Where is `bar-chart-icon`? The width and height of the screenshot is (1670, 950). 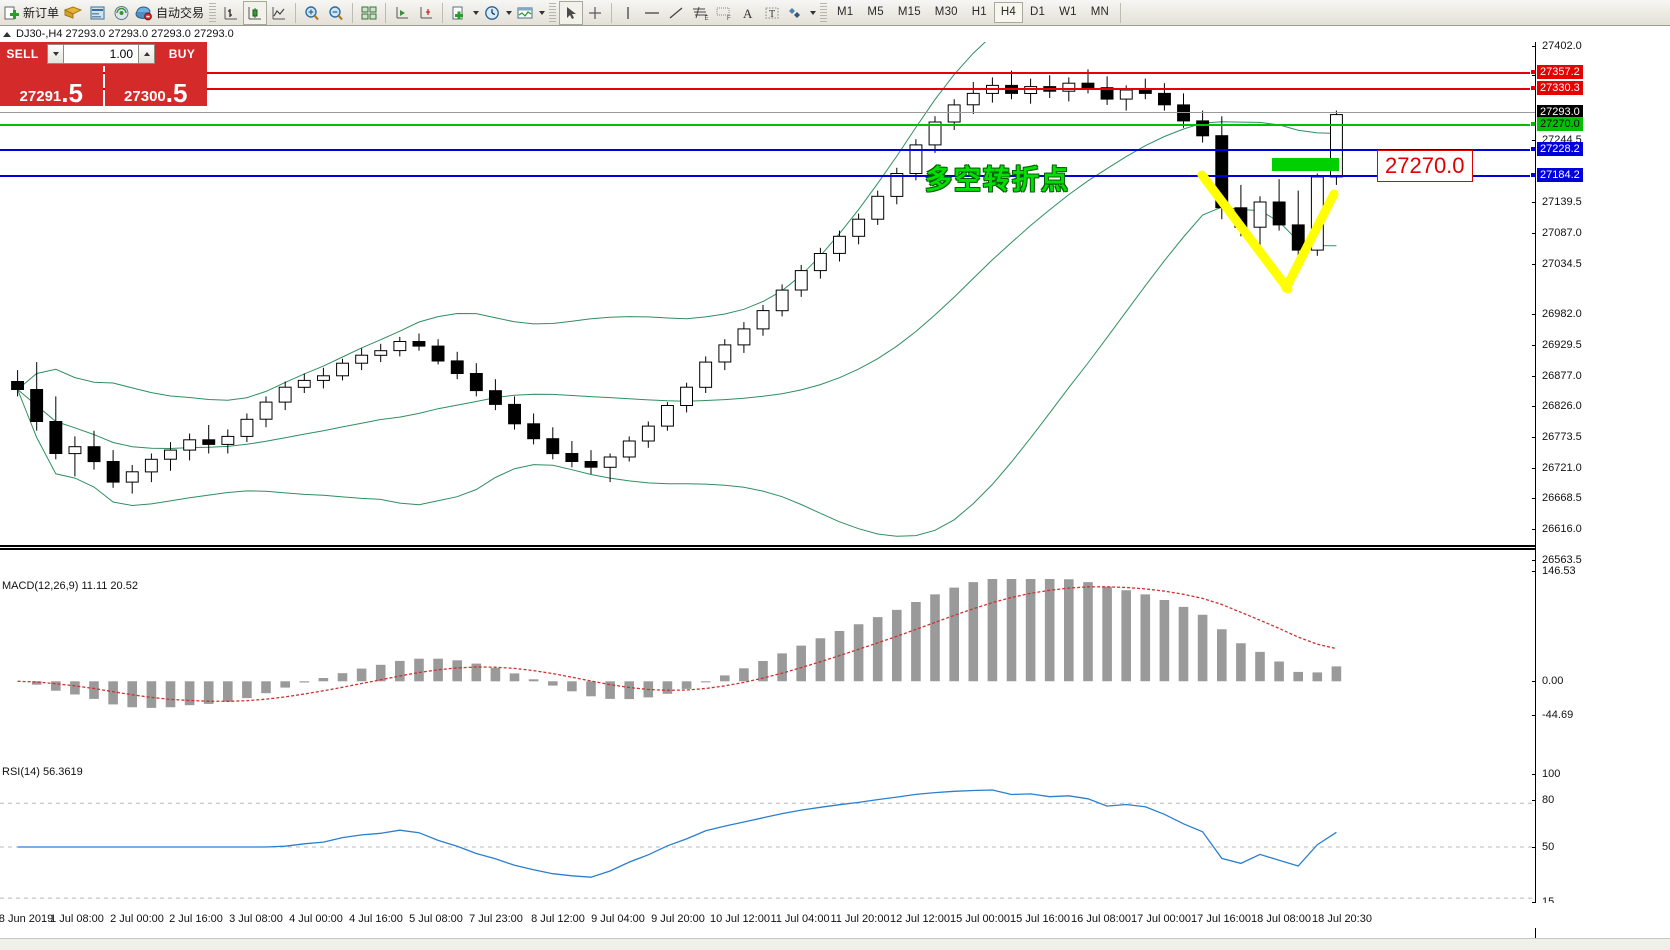 bar-chart-icon is located at coordinates (231, 13).